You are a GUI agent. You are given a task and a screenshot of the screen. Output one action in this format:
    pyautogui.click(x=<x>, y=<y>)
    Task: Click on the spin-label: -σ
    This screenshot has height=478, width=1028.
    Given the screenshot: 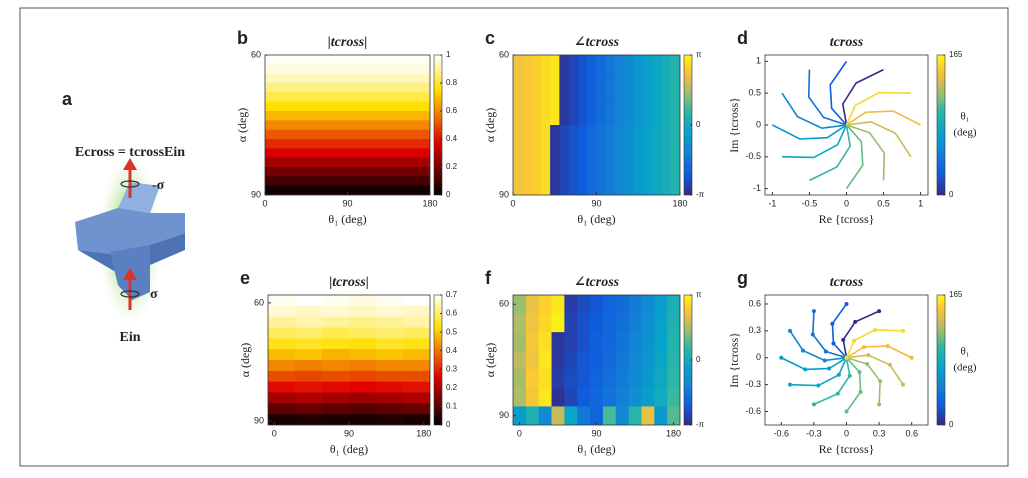 What is the action you would take?
    pyautogui.click(x=158, y=185)
    